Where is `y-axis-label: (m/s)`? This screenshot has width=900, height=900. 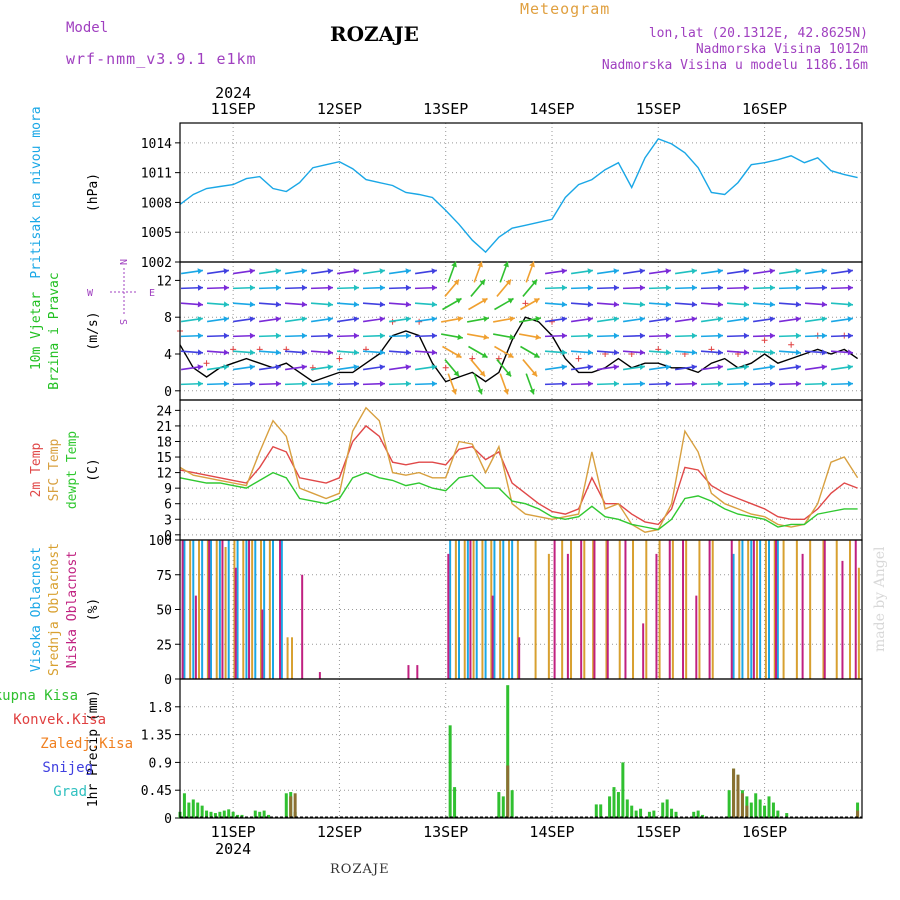 y-axis-label: (m/s) is located at coordinates (93, 330).